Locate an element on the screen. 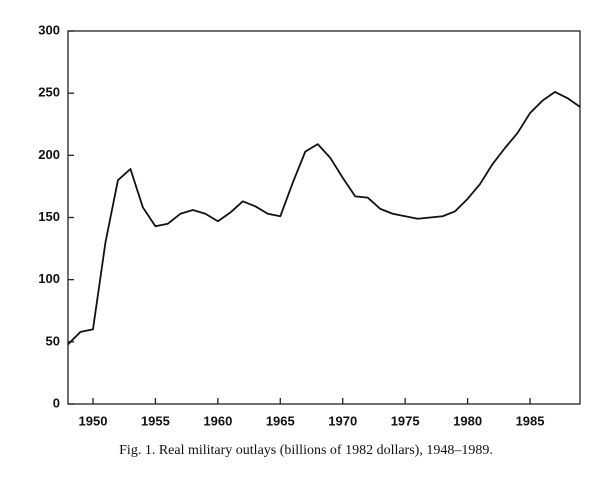 Image resolution: width=613 pixels, height=480 pixels. x-tick-label: 1955 is located at coordinates (155, 420).